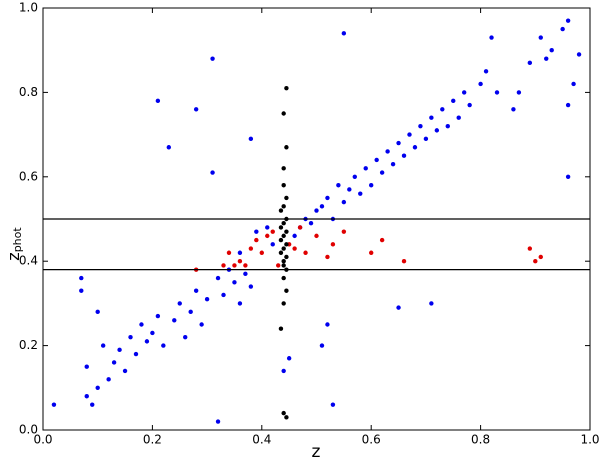 Image resolution: width=600 pixels, height=467 pixels. Describe the element at coordinates (13, 256) in the screenshot. I see `y-axis-label-base: z` at that location.